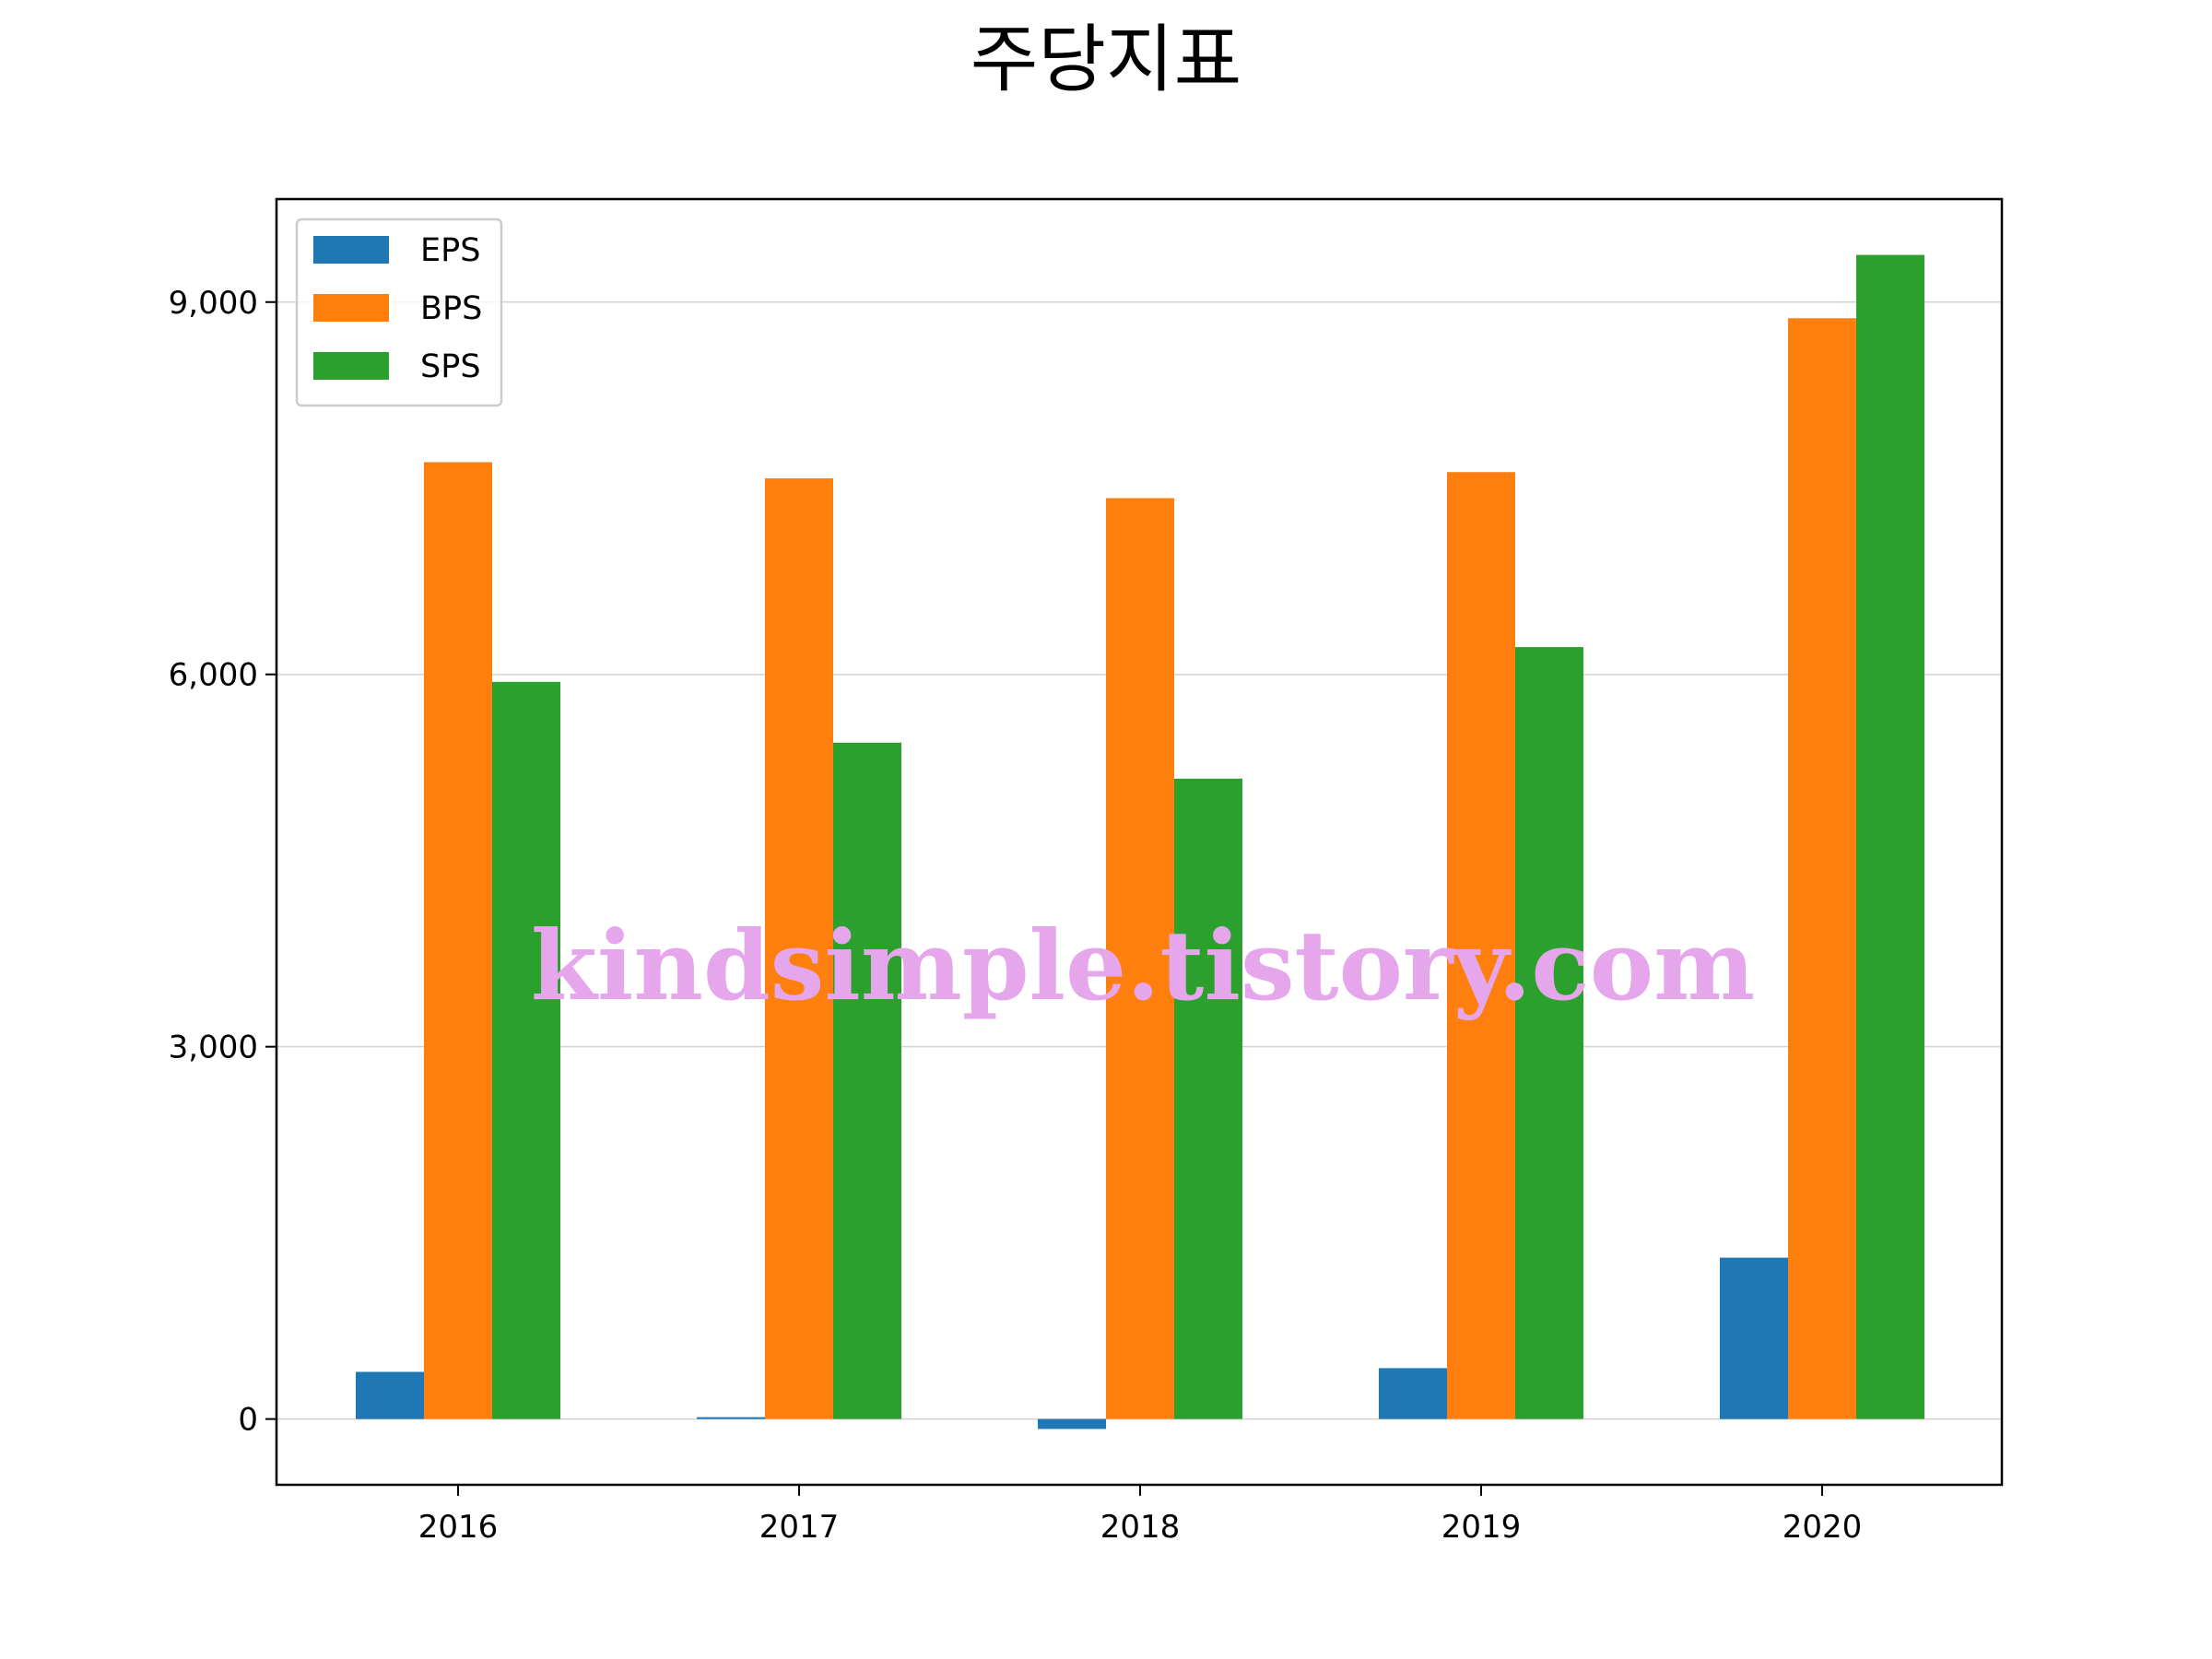 The width and height of the screenshot is (2212, 1659). Describe the element at coordinates (1754, 1338) in the screenshot. I see `bar-eps-2020` at that location.